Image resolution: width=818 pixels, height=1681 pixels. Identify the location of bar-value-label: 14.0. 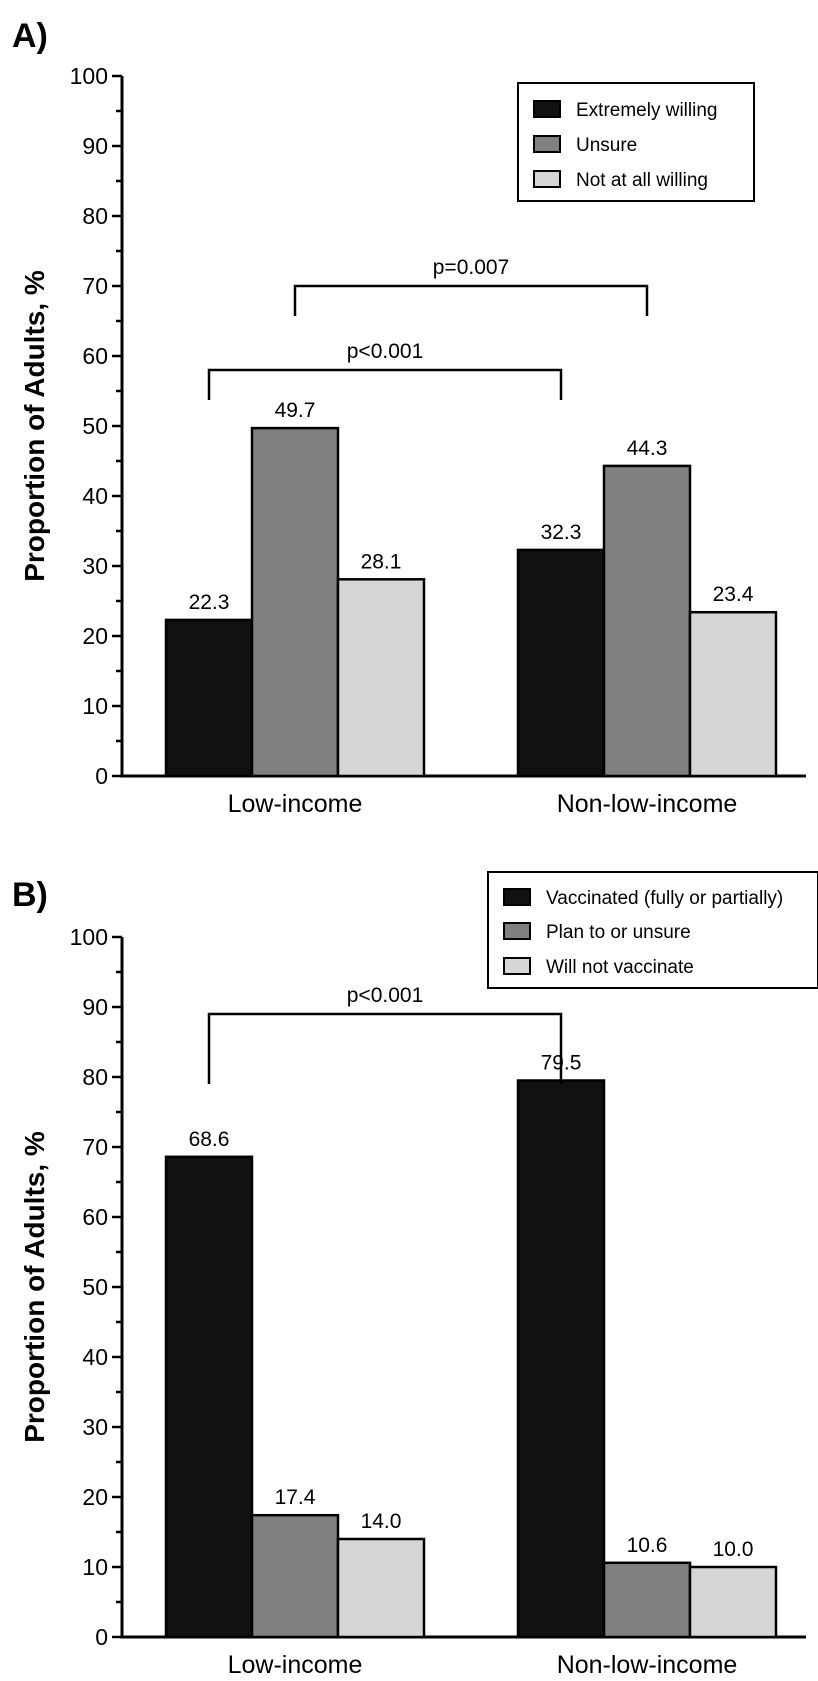
(381, 1521).